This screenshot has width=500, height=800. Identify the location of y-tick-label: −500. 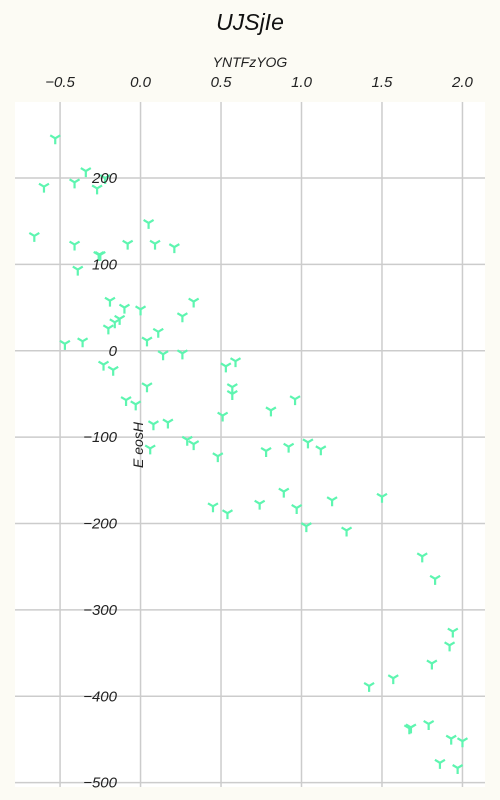
(100, 783).